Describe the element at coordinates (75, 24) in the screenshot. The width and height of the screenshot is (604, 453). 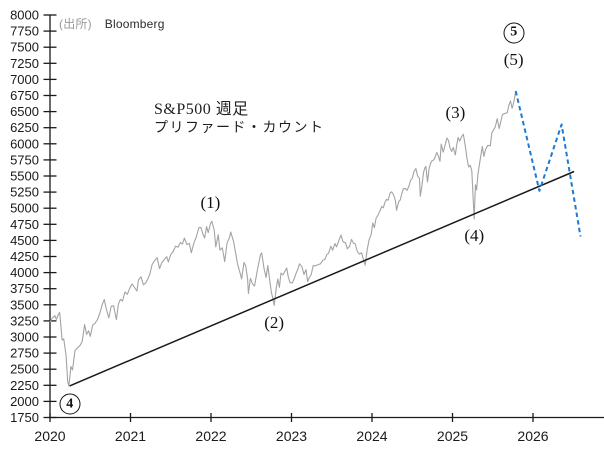
I see `source-prefix-label: (出所)` at that location.